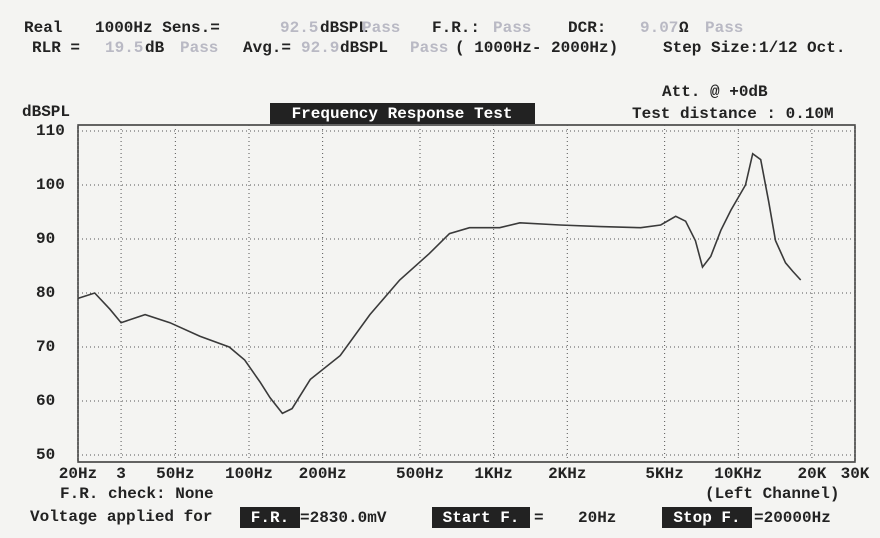  What do you see at coordinates (536, 48) in the screenshot?
I see `range: ( 1000Hz- 2000Hz)` at bounding box center [536, 48].